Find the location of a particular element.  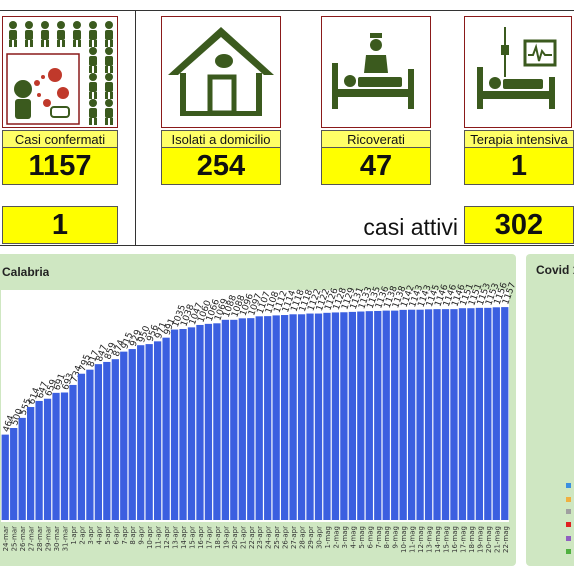

x-tick-label: 14-mag is located at coordinates (438, 539).